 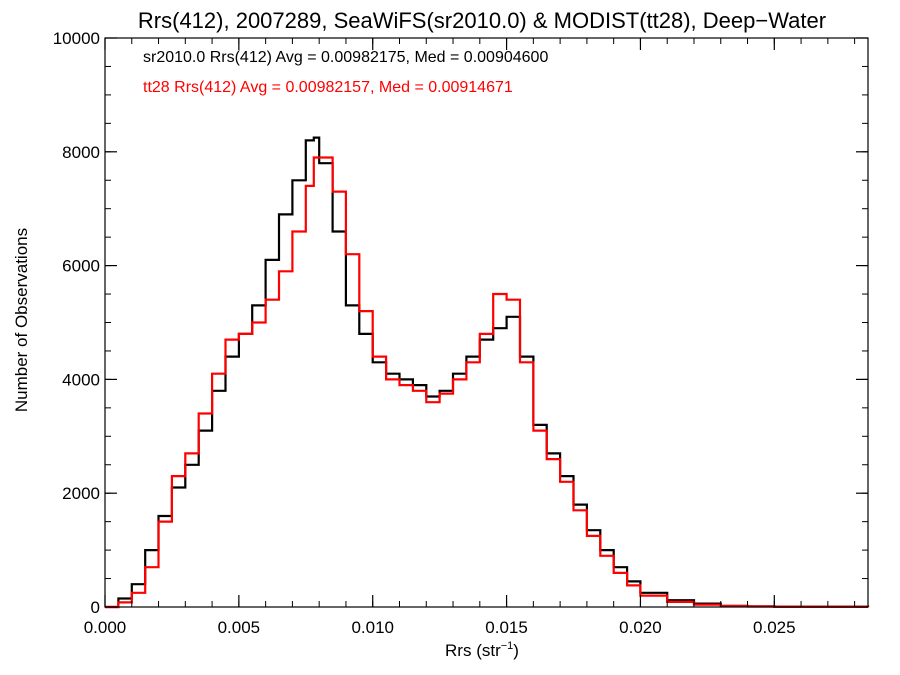 I want to click on x-axis-label-close: ), so click(x=516, y=650).